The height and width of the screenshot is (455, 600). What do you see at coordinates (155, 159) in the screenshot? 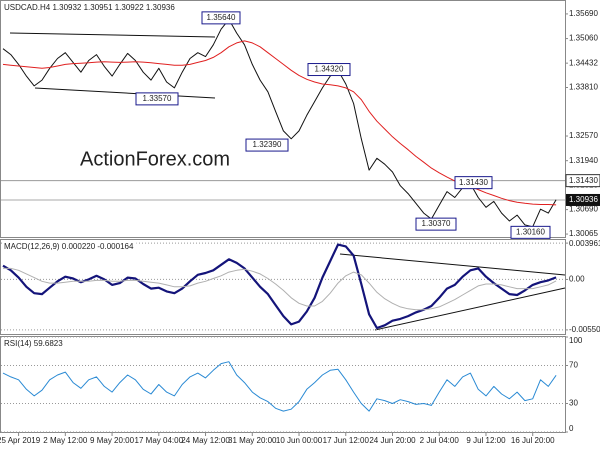
I see `watermark: ActionForex.com` at bounding box center [155, 159].